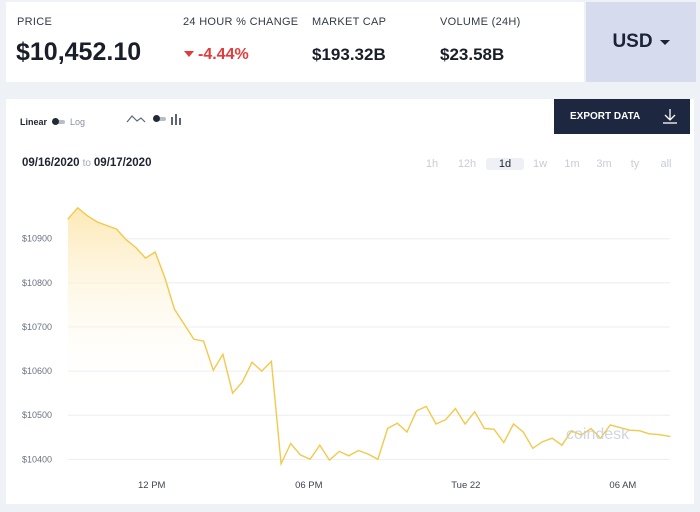  Describe the element at coordinates (37, 239) in the screenshot. I see `y-tick-label: $10900` at that location.